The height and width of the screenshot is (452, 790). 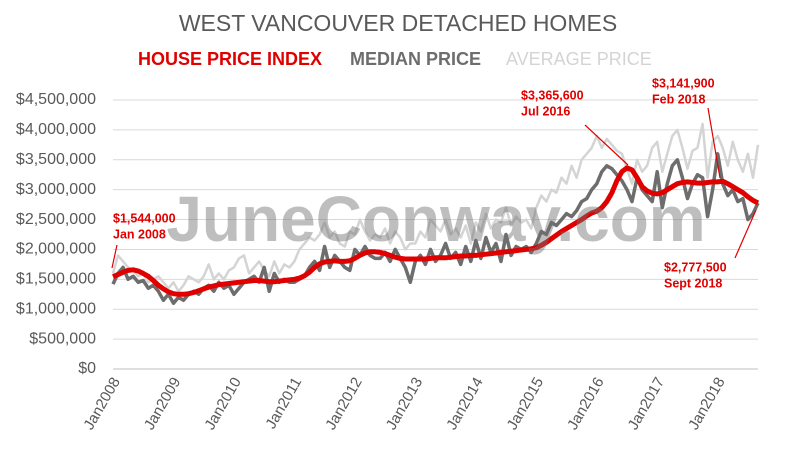 I want to click on annotation-value: $1,544,000, so click(x=144, y=218).